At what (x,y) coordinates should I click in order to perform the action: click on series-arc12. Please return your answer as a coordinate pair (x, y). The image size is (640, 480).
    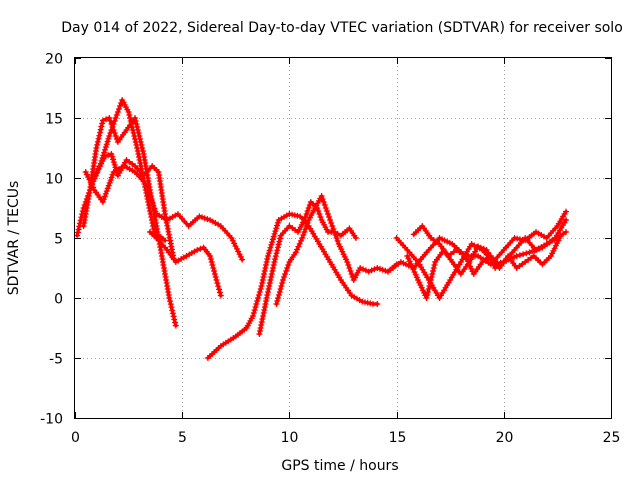
    Looking at the image, I should click on (477, 246).